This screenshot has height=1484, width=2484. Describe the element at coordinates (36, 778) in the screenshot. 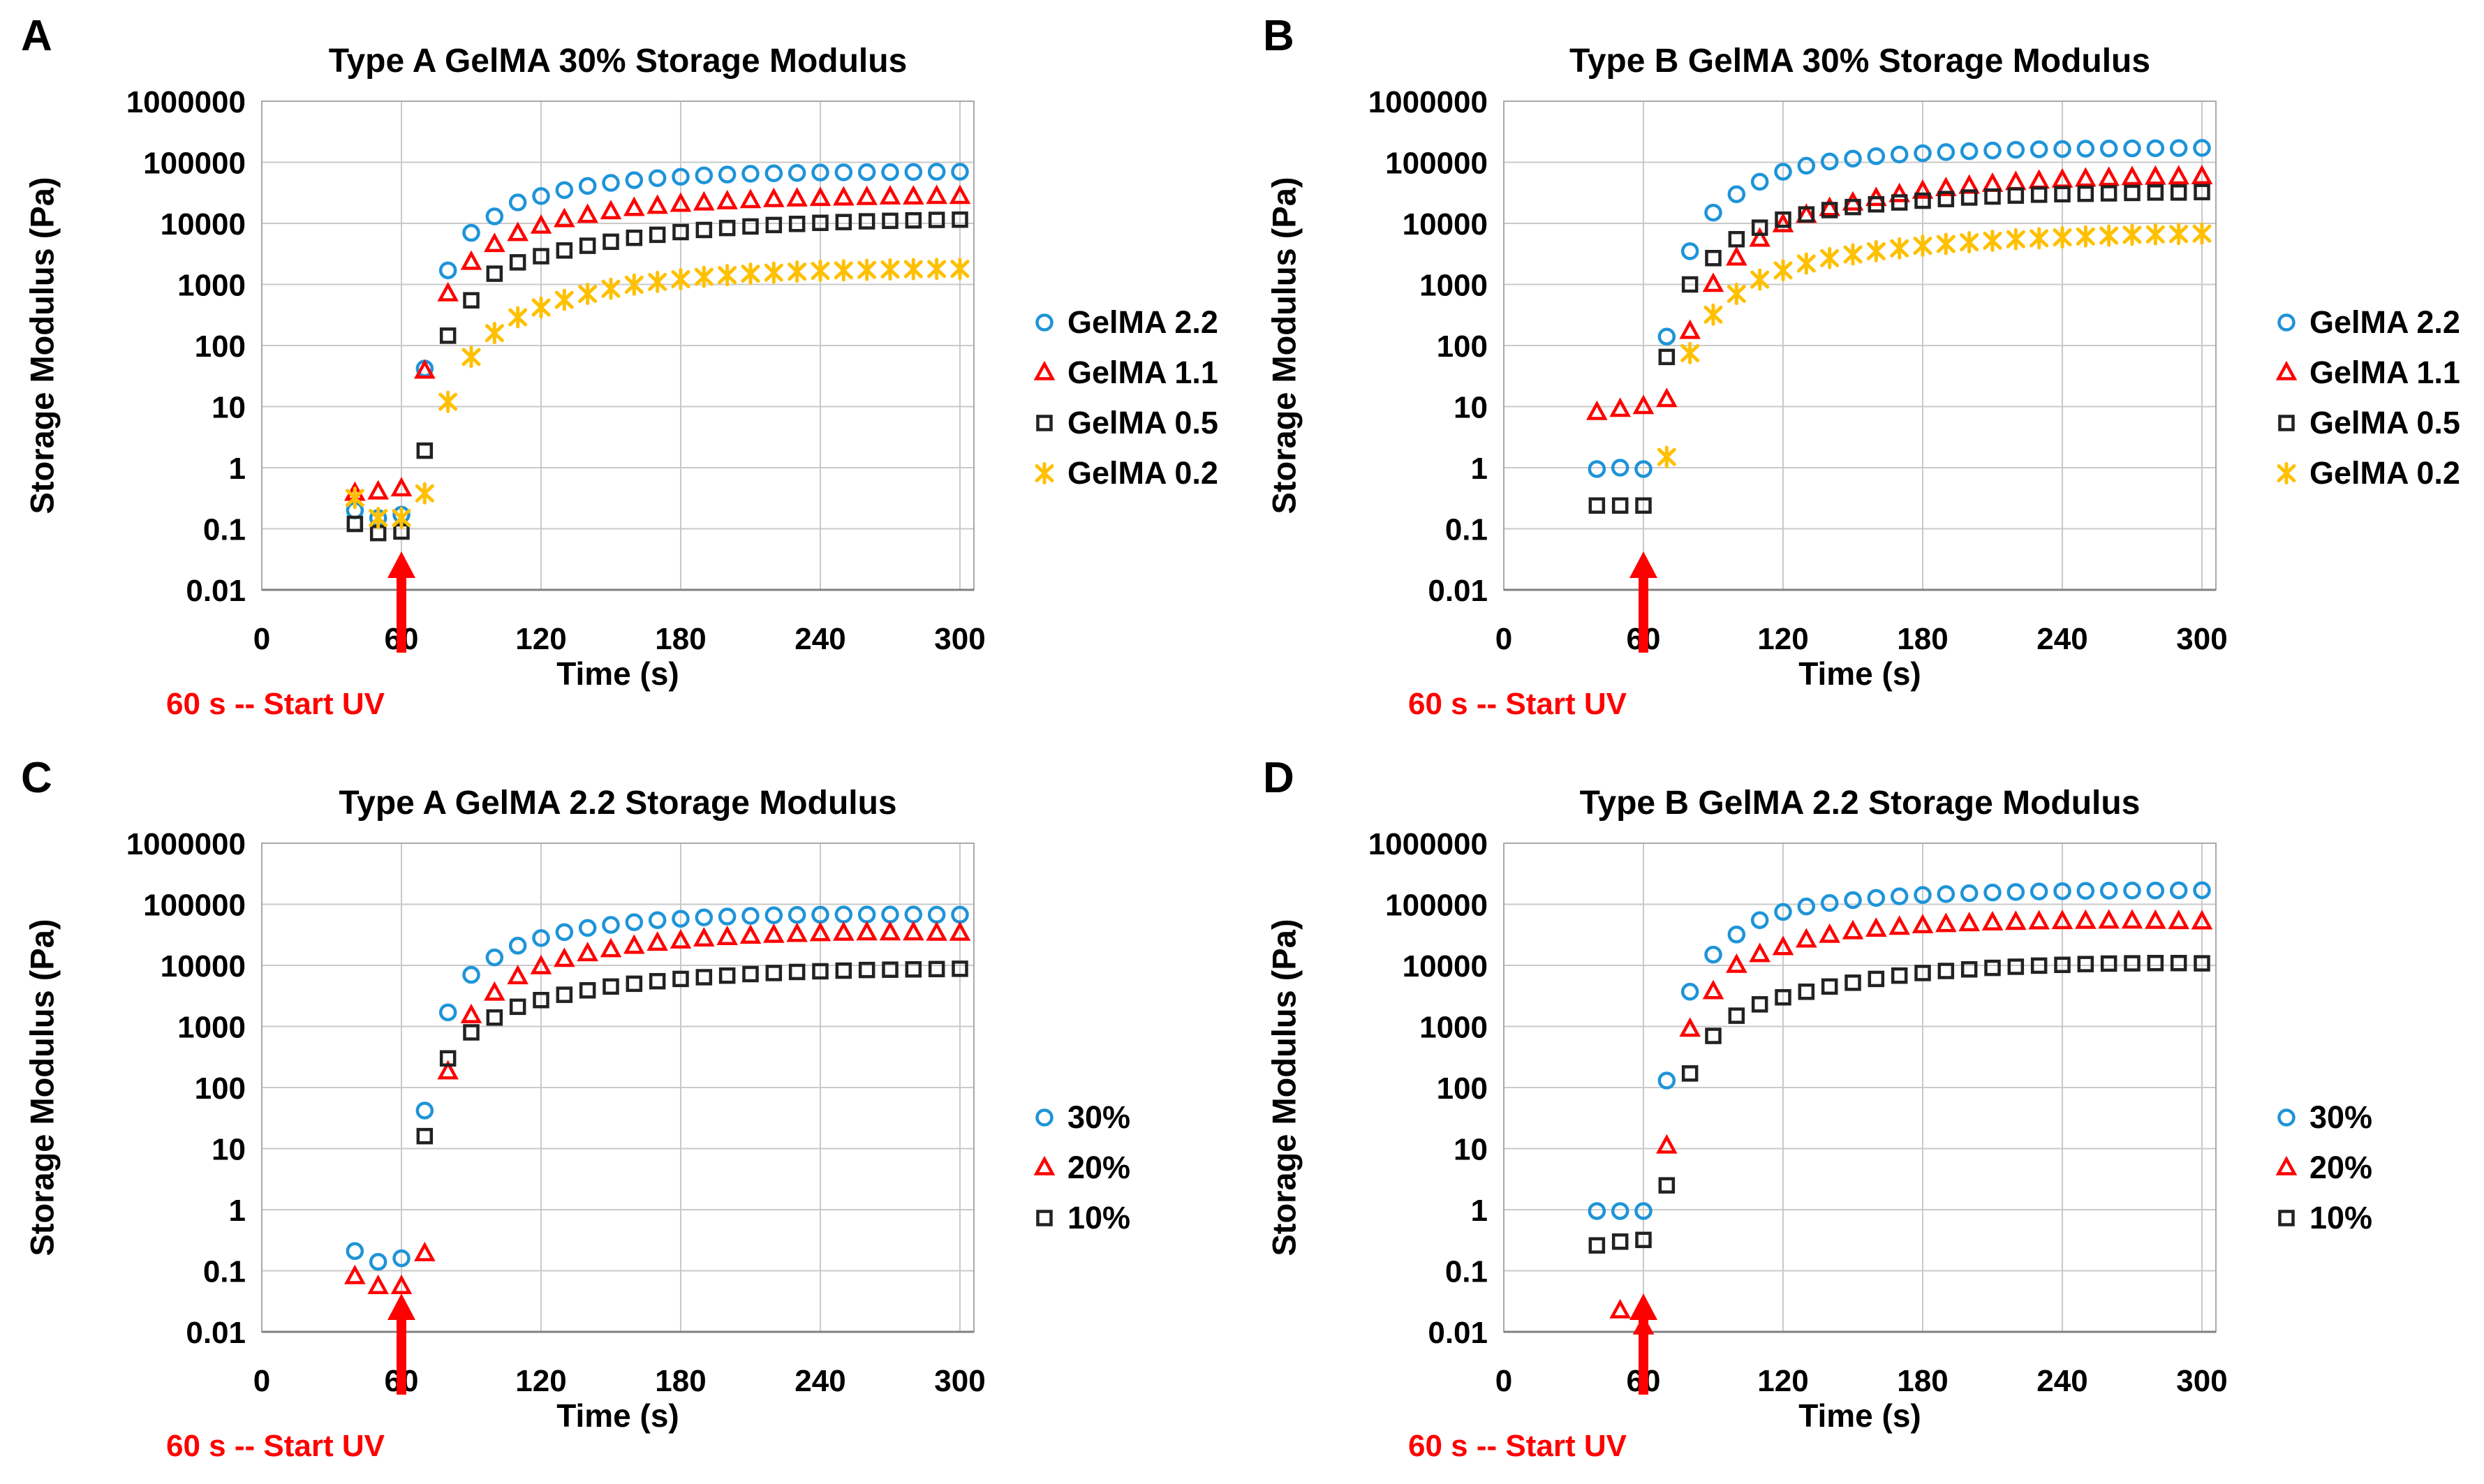

I see `panel-label: C` at that location.